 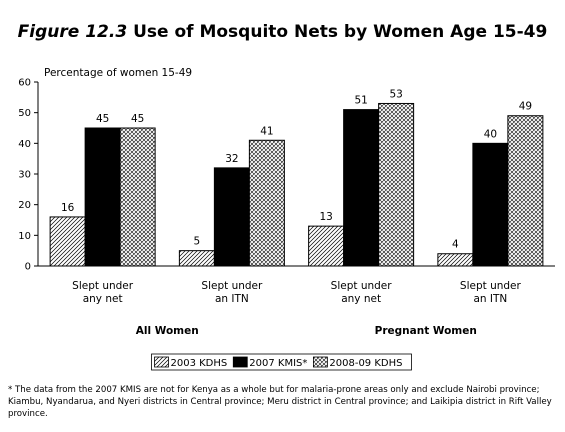 I want to click on y-tick-label: 50, so click(x=24, y=113).